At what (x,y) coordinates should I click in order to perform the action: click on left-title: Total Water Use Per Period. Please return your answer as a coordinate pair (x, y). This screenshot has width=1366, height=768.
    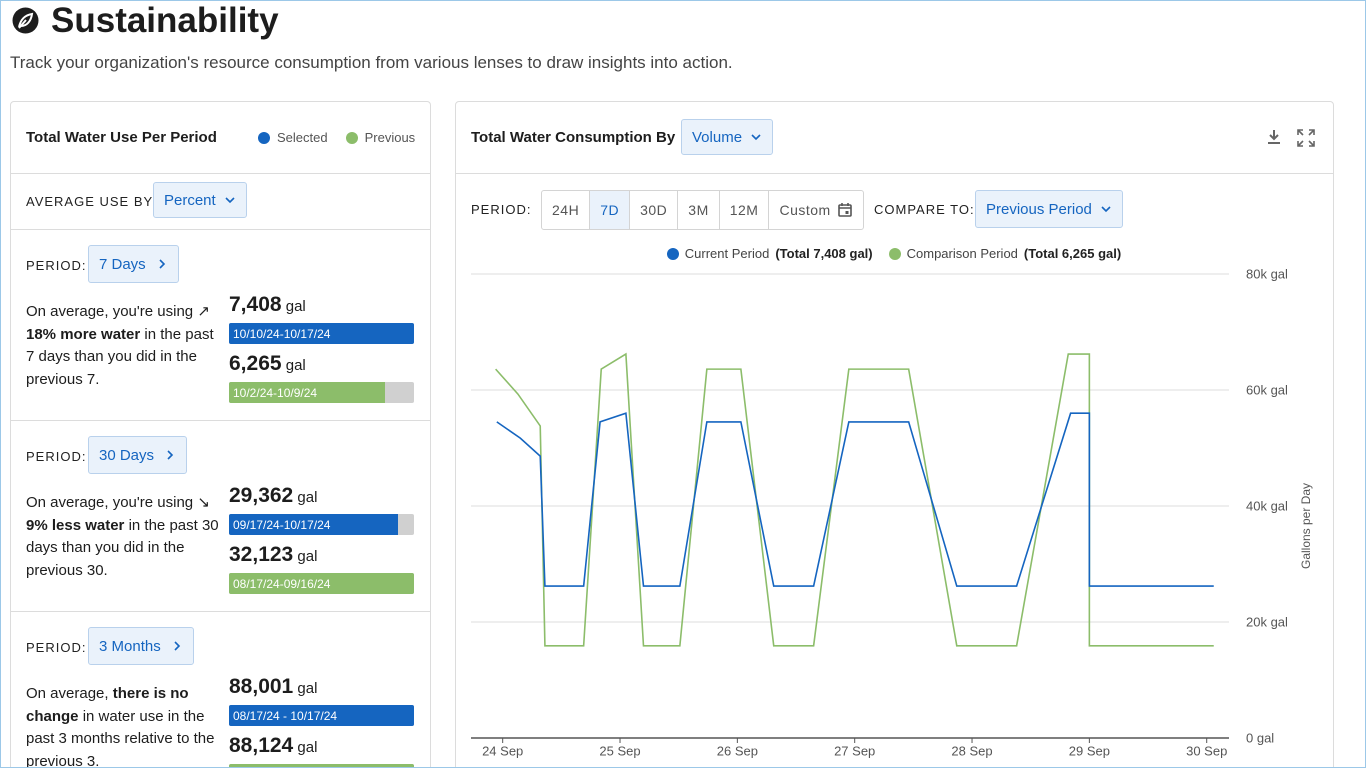
    Looking at the image, I should click on (121, 137).